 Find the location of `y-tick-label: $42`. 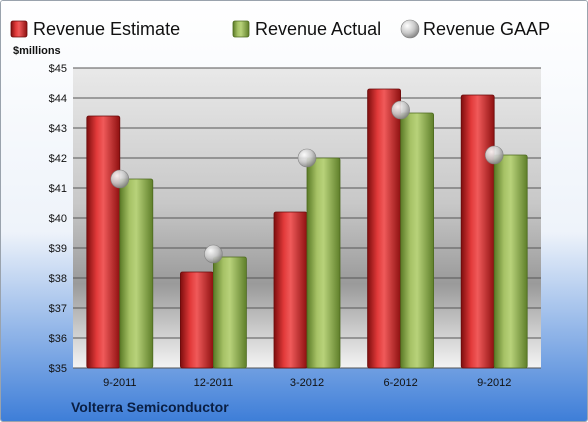

y-tick-label: $42 is located at coordinates (58, 159).